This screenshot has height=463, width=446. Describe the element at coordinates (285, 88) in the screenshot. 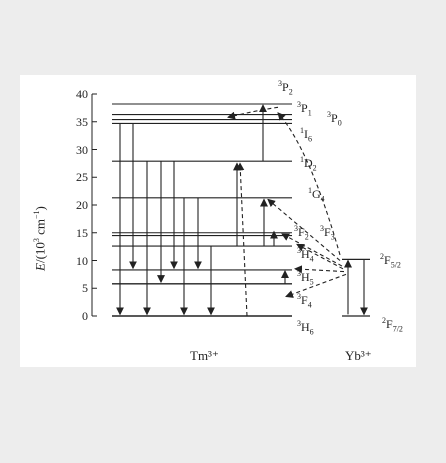

I see `level-label-3P2: 3P2` at that location.